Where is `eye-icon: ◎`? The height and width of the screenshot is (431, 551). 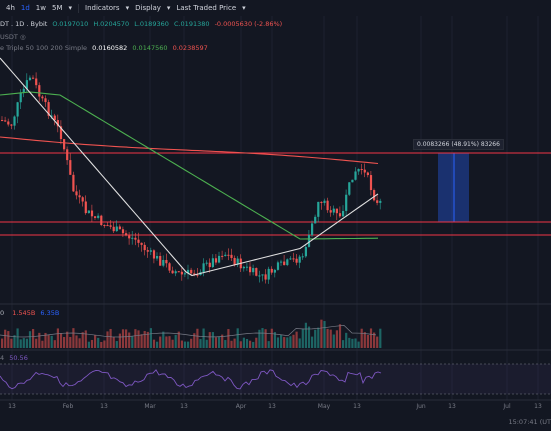 eye-icon: ◎ is located at coordinates (22, 37).